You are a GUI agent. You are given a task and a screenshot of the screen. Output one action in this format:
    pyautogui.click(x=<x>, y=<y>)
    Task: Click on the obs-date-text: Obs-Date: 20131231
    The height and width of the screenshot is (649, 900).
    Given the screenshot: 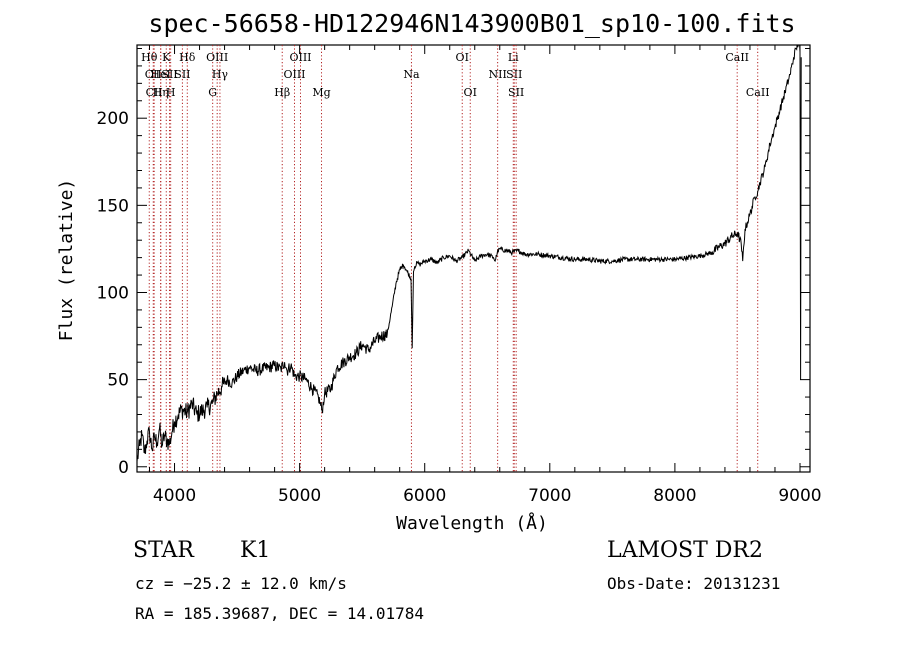 What is the action you would take?
    pyautogui.click(x=694, y=583)
    